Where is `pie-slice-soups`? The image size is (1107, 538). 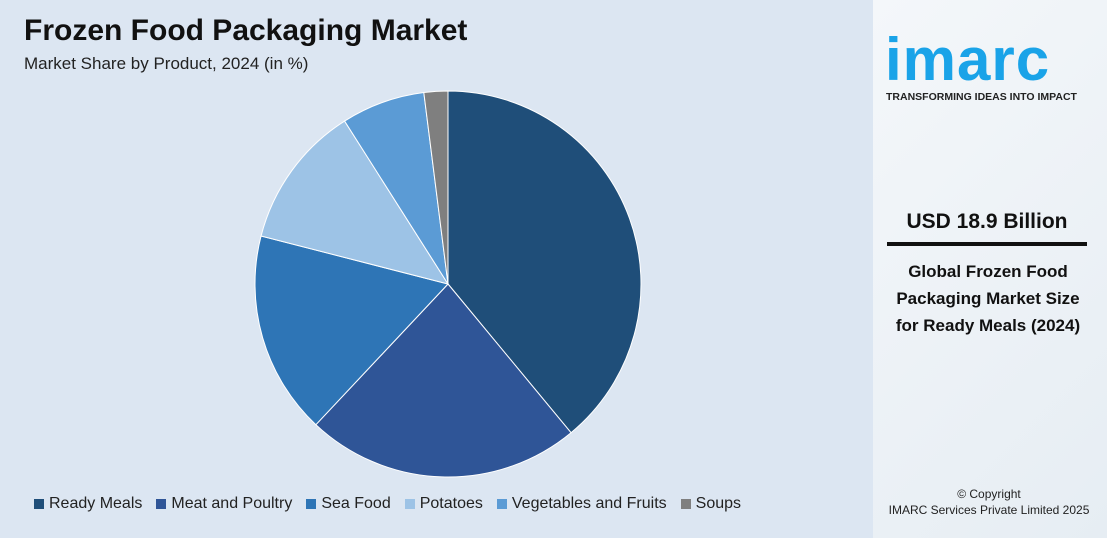
pie-slice-soups is located at coordinates (436, 187).